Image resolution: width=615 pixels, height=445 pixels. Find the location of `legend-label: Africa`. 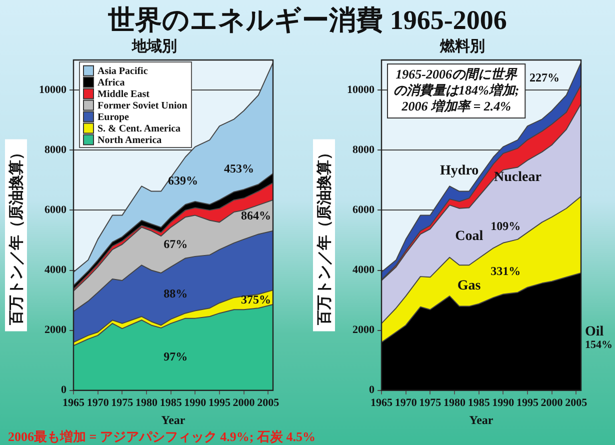

legend-label: Africa is located at coordinates (111, 82).